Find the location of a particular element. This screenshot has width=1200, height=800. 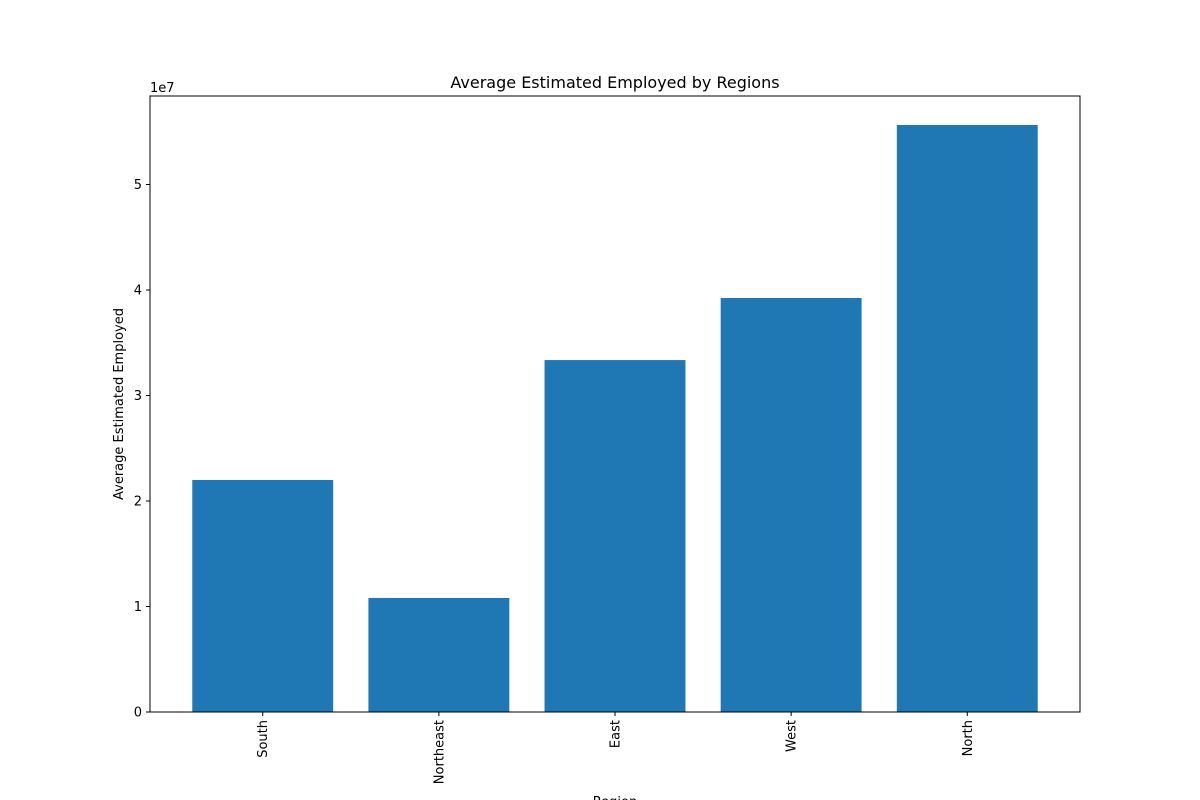

y-tick-label: 0 is located at coordinates (138, 713).